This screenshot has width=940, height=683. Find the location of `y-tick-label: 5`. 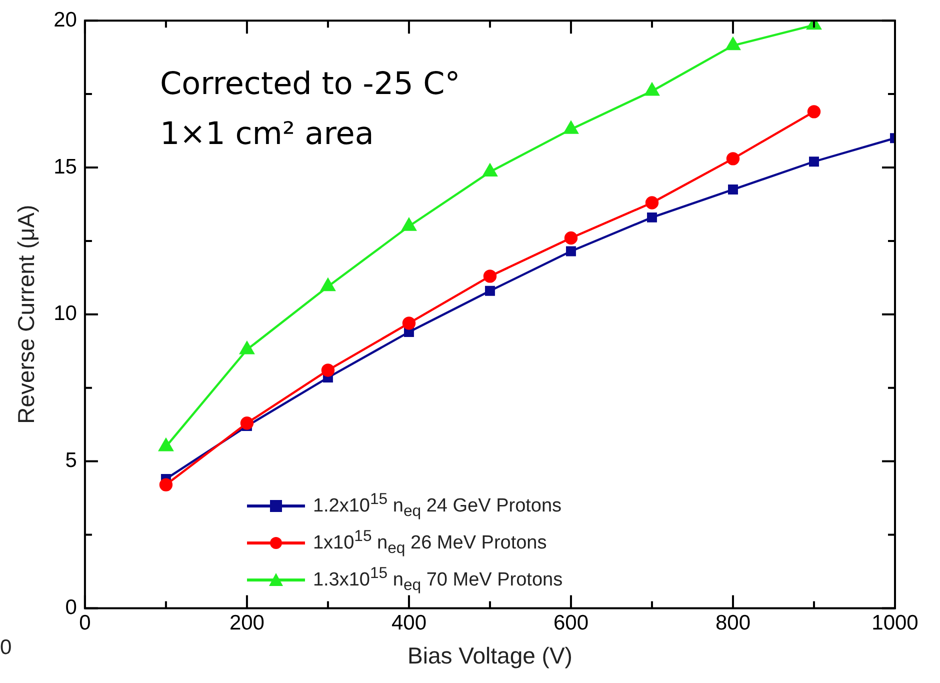

y-tick-label: 5 is located at coordinates (71, 460).